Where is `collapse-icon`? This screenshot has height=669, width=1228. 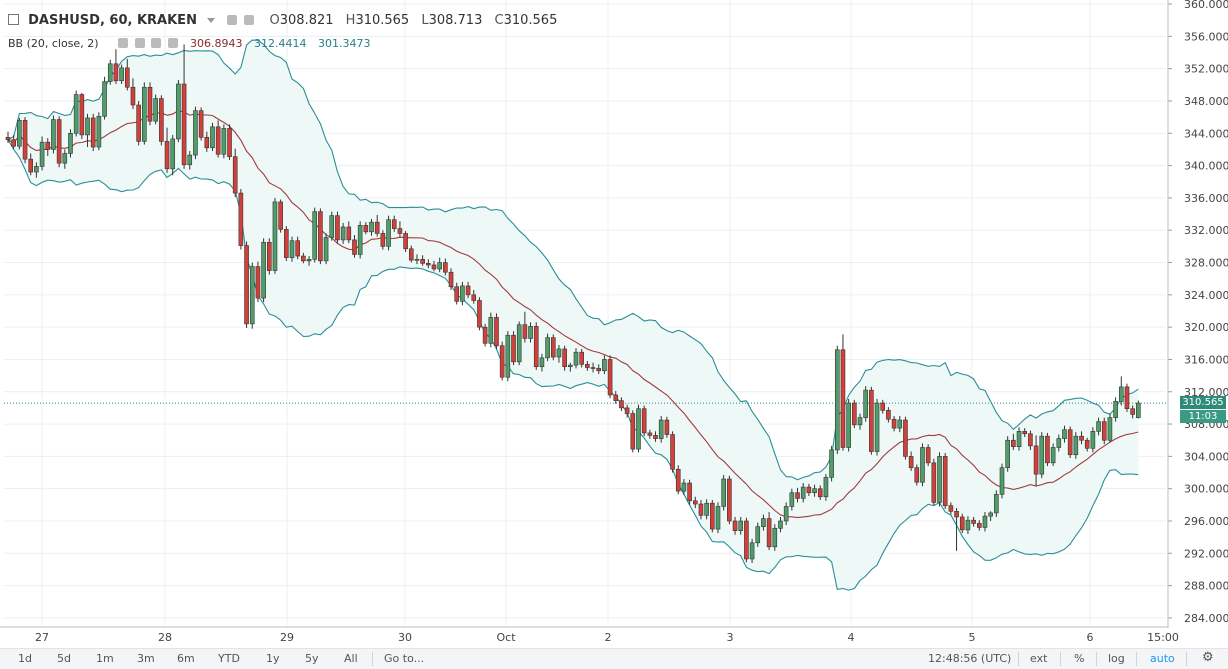
collapse-icon is located at coordinates (13, 19).